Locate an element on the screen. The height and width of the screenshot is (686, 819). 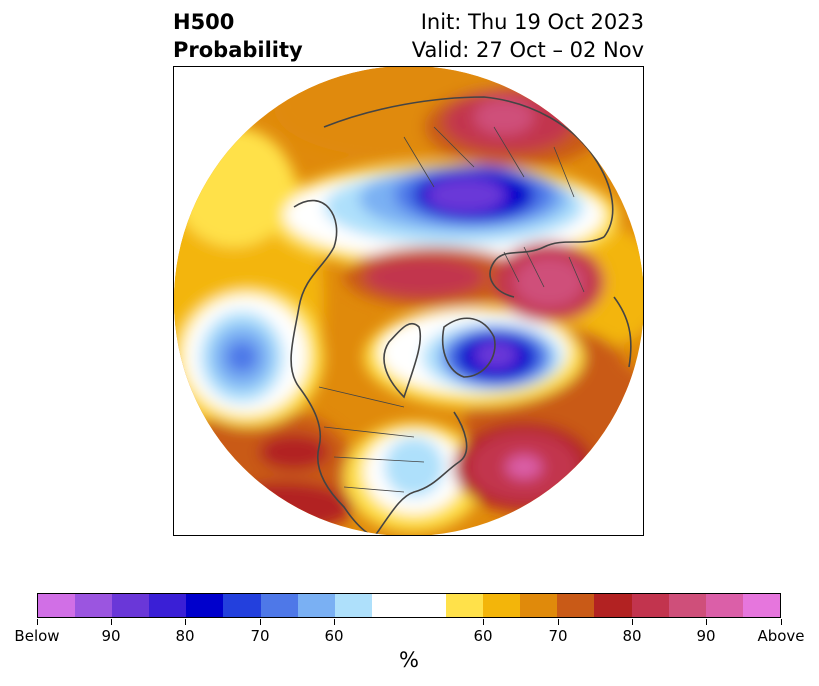
colorbar-unit: % is located at coordinates (409, 660).